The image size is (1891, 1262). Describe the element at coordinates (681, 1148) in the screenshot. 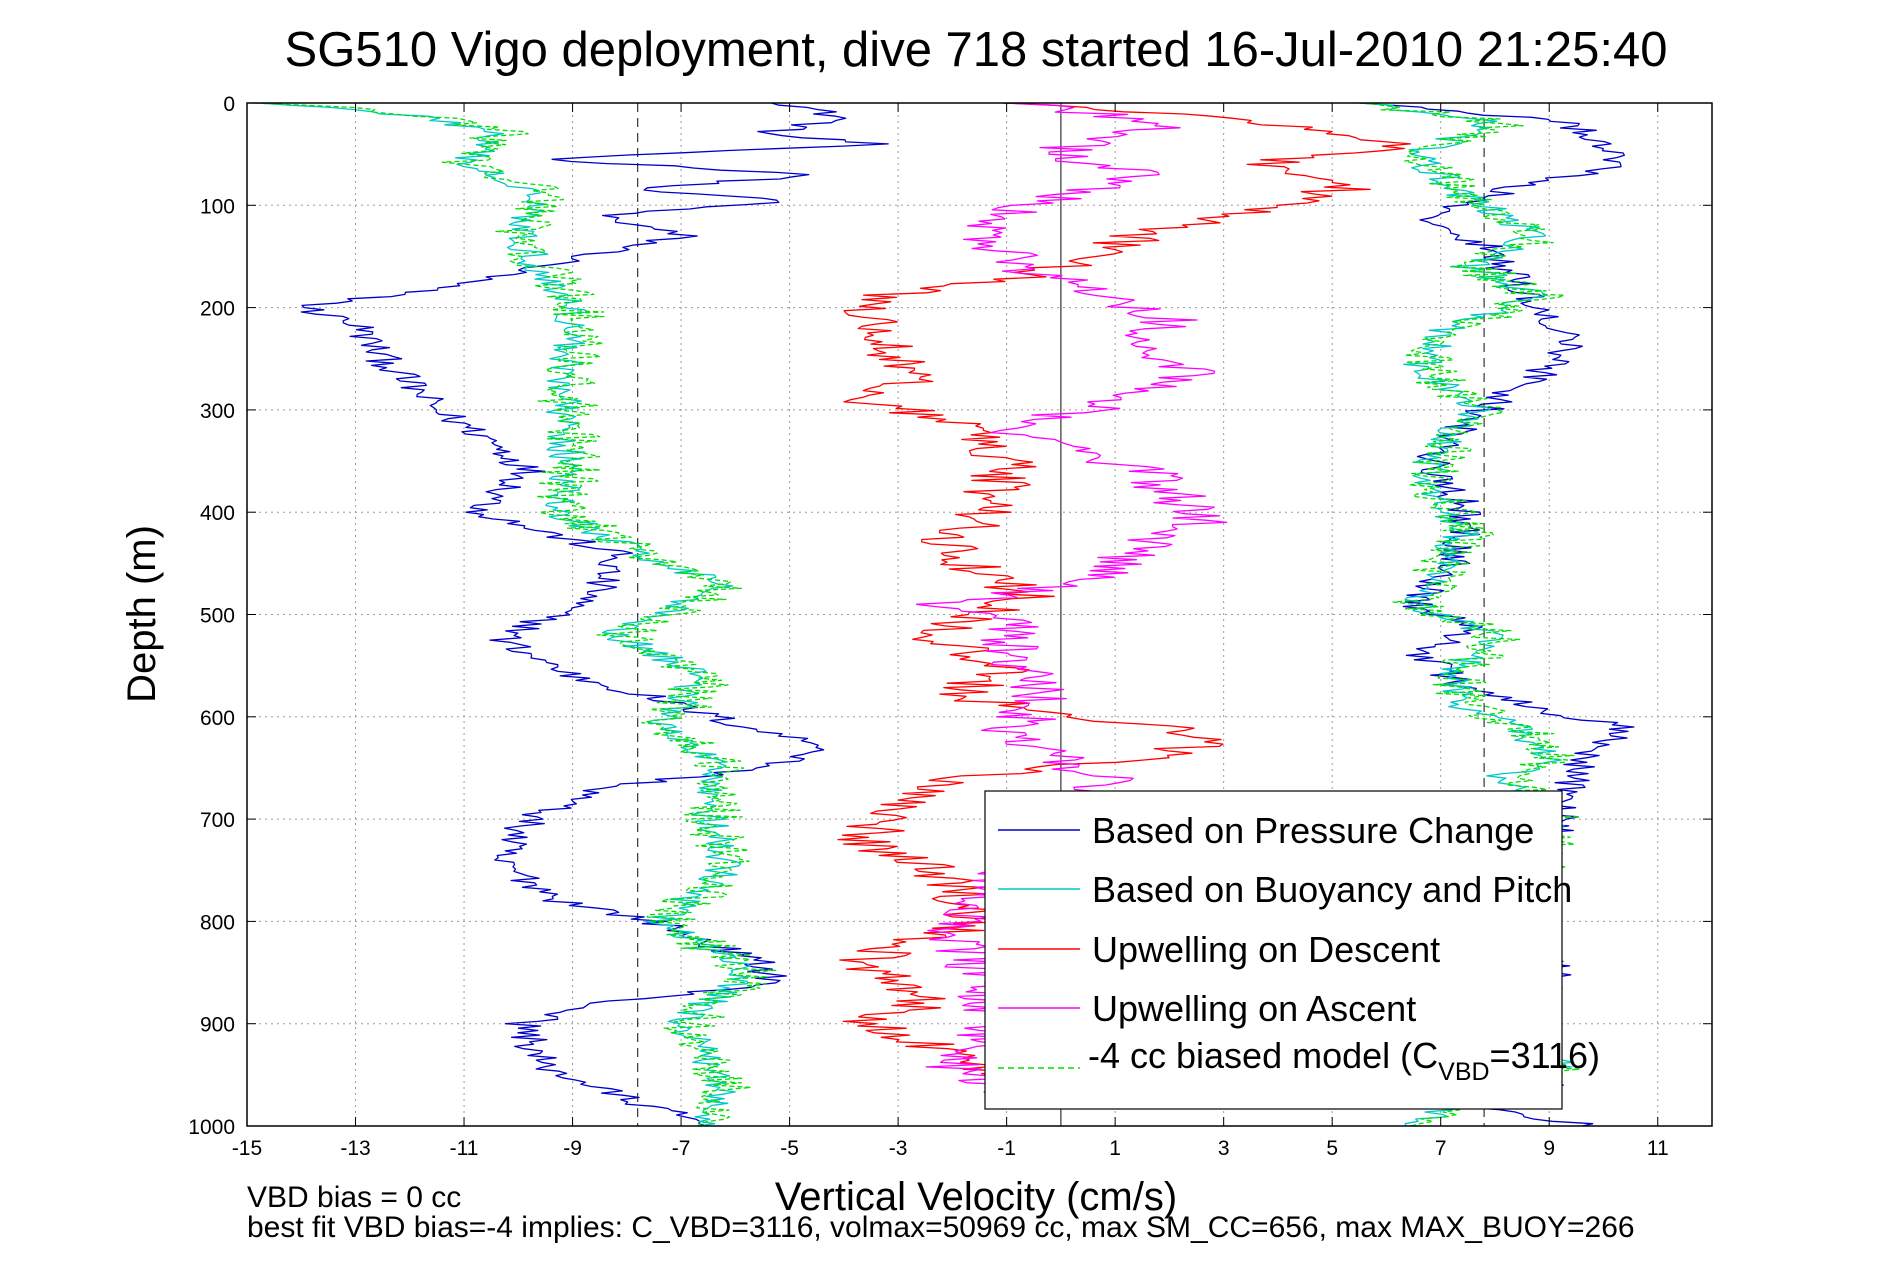

I see `x-tick-label: -7` at that location.